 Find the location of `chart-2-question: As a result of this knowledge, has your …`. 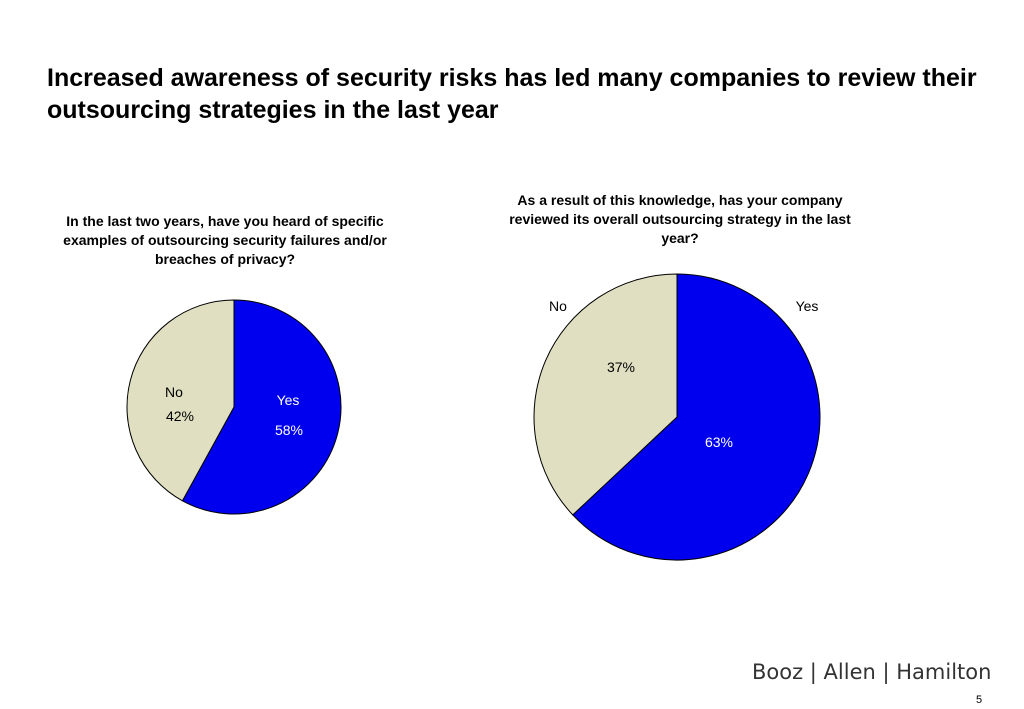

chart-2-question: As a result of this knowledge, has your … is located at coordinates (680, 219).